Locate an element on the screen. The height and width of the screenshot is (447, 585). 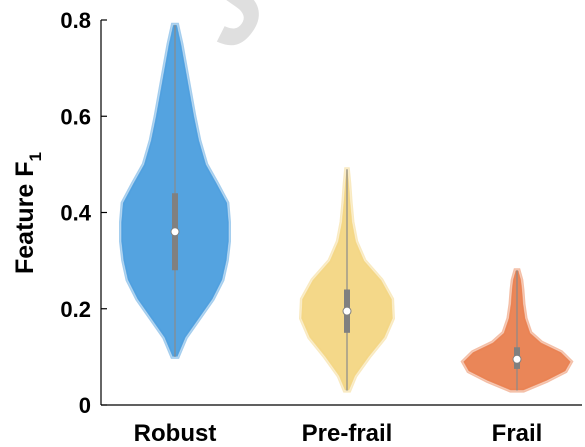
y-tick-label: 0.8 is located at coordinates (75, 20).